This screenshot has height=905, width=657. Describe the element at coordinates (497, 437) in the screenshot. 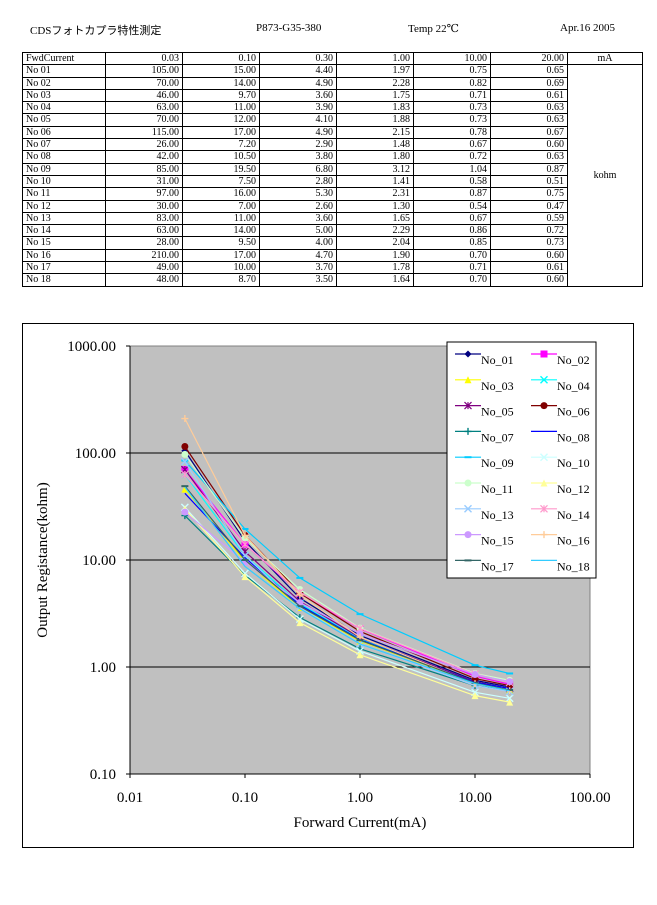

I see `legend-label: No_07` at that location.